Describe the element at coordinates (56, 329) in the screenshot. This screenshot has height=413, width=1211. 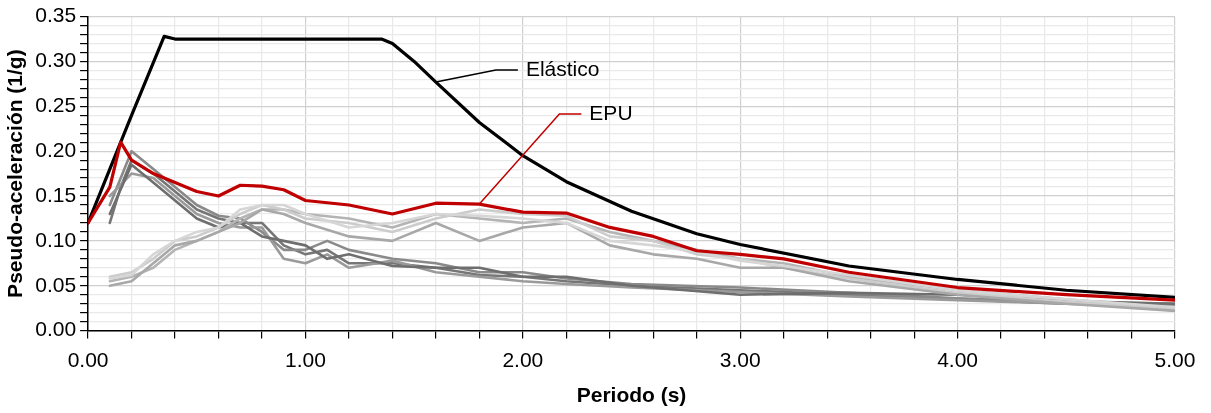
I see `y-tick-label: 0.00` at that location.